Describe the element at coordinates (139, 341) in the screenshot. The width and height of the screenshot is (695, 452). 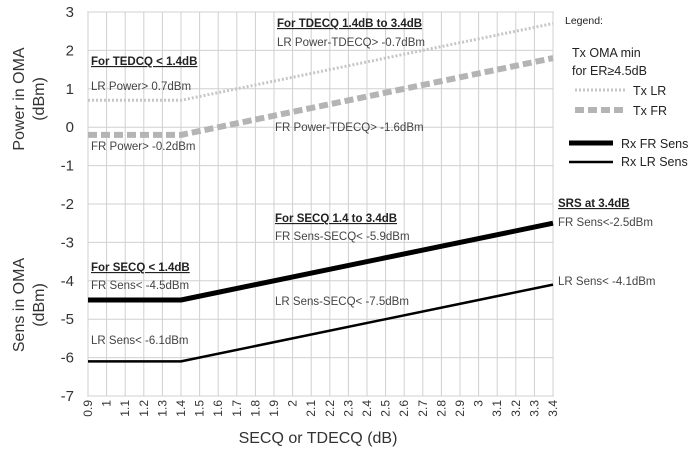
I see `annotation-lr-sens: LR Sens< -6.1dBm` at that location.